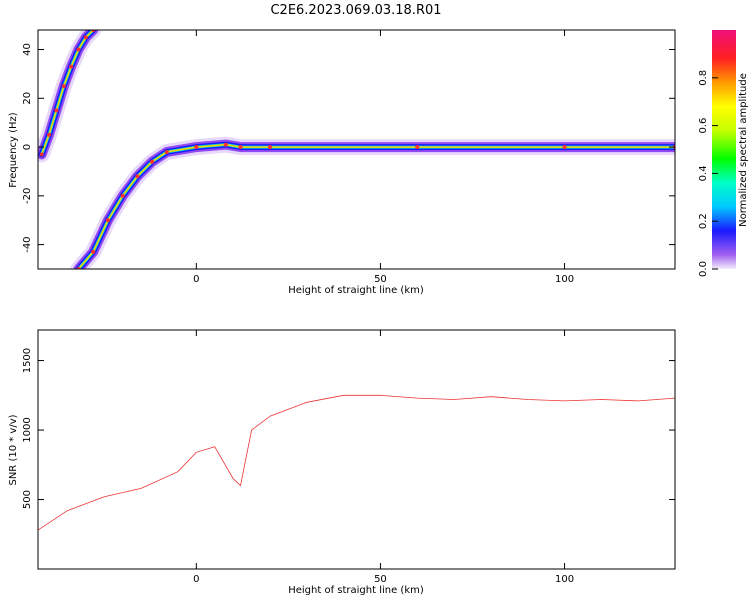 The width and height of the screenshot is (750, 600). I want to click on spectrogram-y-tick-label-0: 40, so click(27, 49).